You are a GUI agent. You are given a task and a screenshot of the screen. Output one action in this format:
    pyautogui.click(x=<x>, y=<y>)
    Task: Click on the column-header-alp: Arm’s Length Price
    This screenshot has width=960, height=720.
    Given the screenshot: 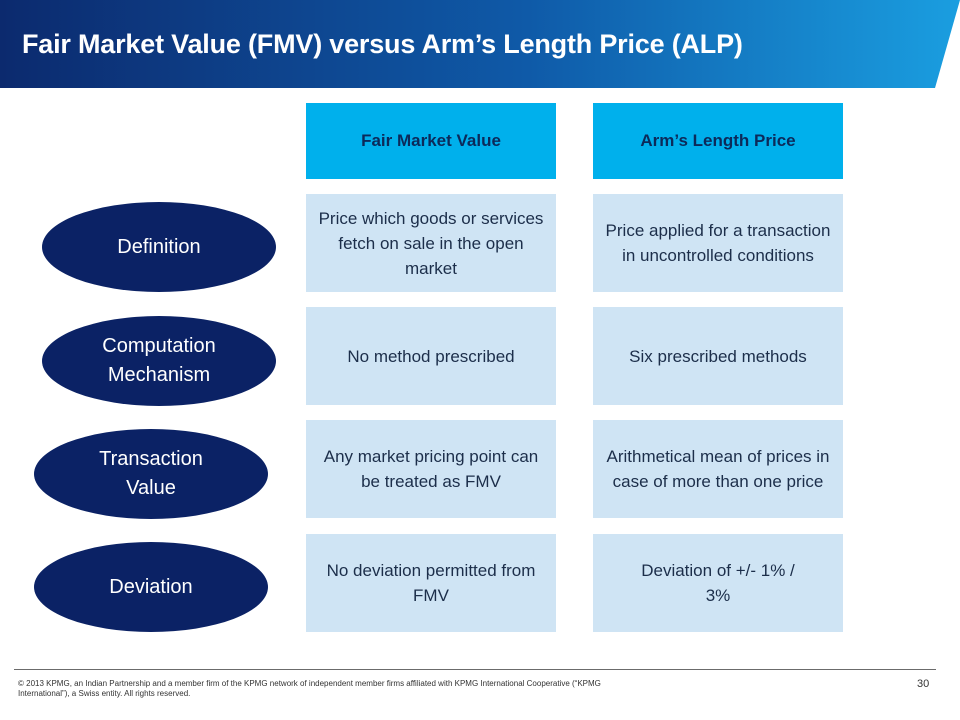 What is the action you would take?
    pyautogui.click(x=718, y=141)
    